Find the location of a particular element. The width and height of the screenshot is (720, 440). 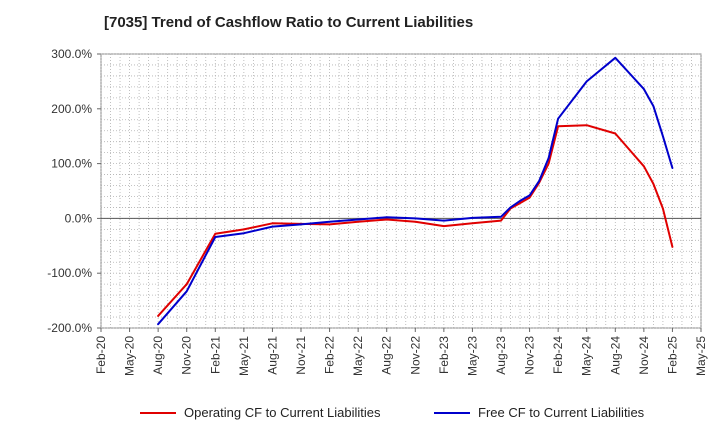

x-tick-label: May-25 is located at coordinates (701, 356).